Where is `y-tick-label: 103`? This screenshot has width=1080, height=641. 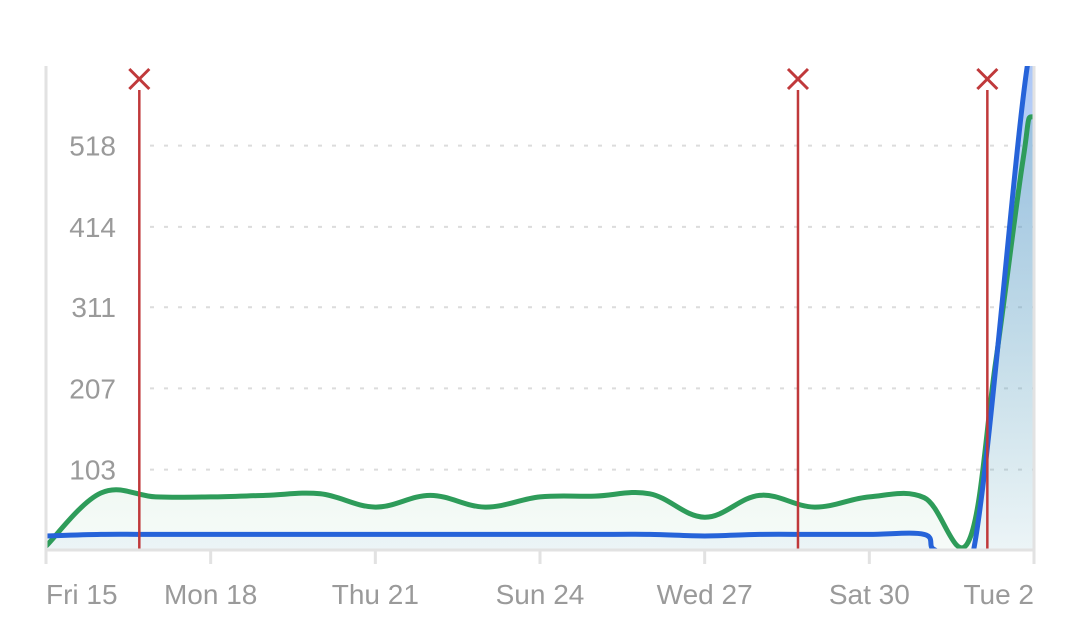
y-tick-label: 103 is located at coordinates (92, 470).